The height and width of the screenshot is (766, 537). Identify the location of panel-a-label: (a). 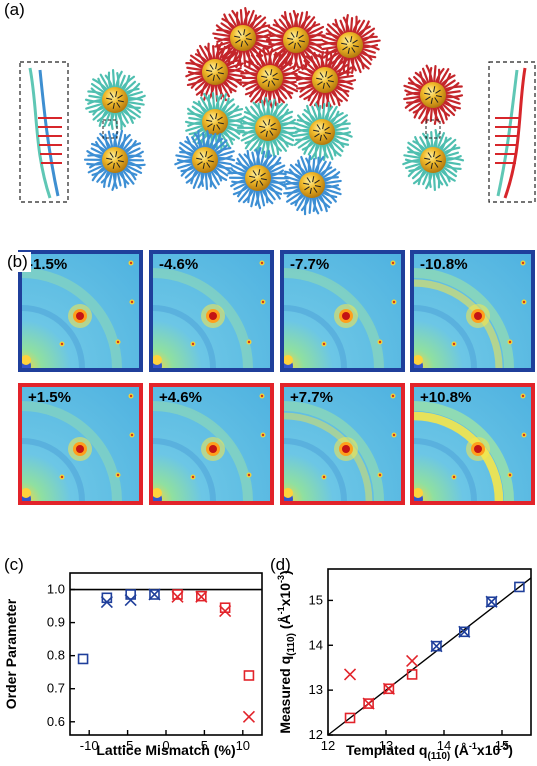
(14, 9).